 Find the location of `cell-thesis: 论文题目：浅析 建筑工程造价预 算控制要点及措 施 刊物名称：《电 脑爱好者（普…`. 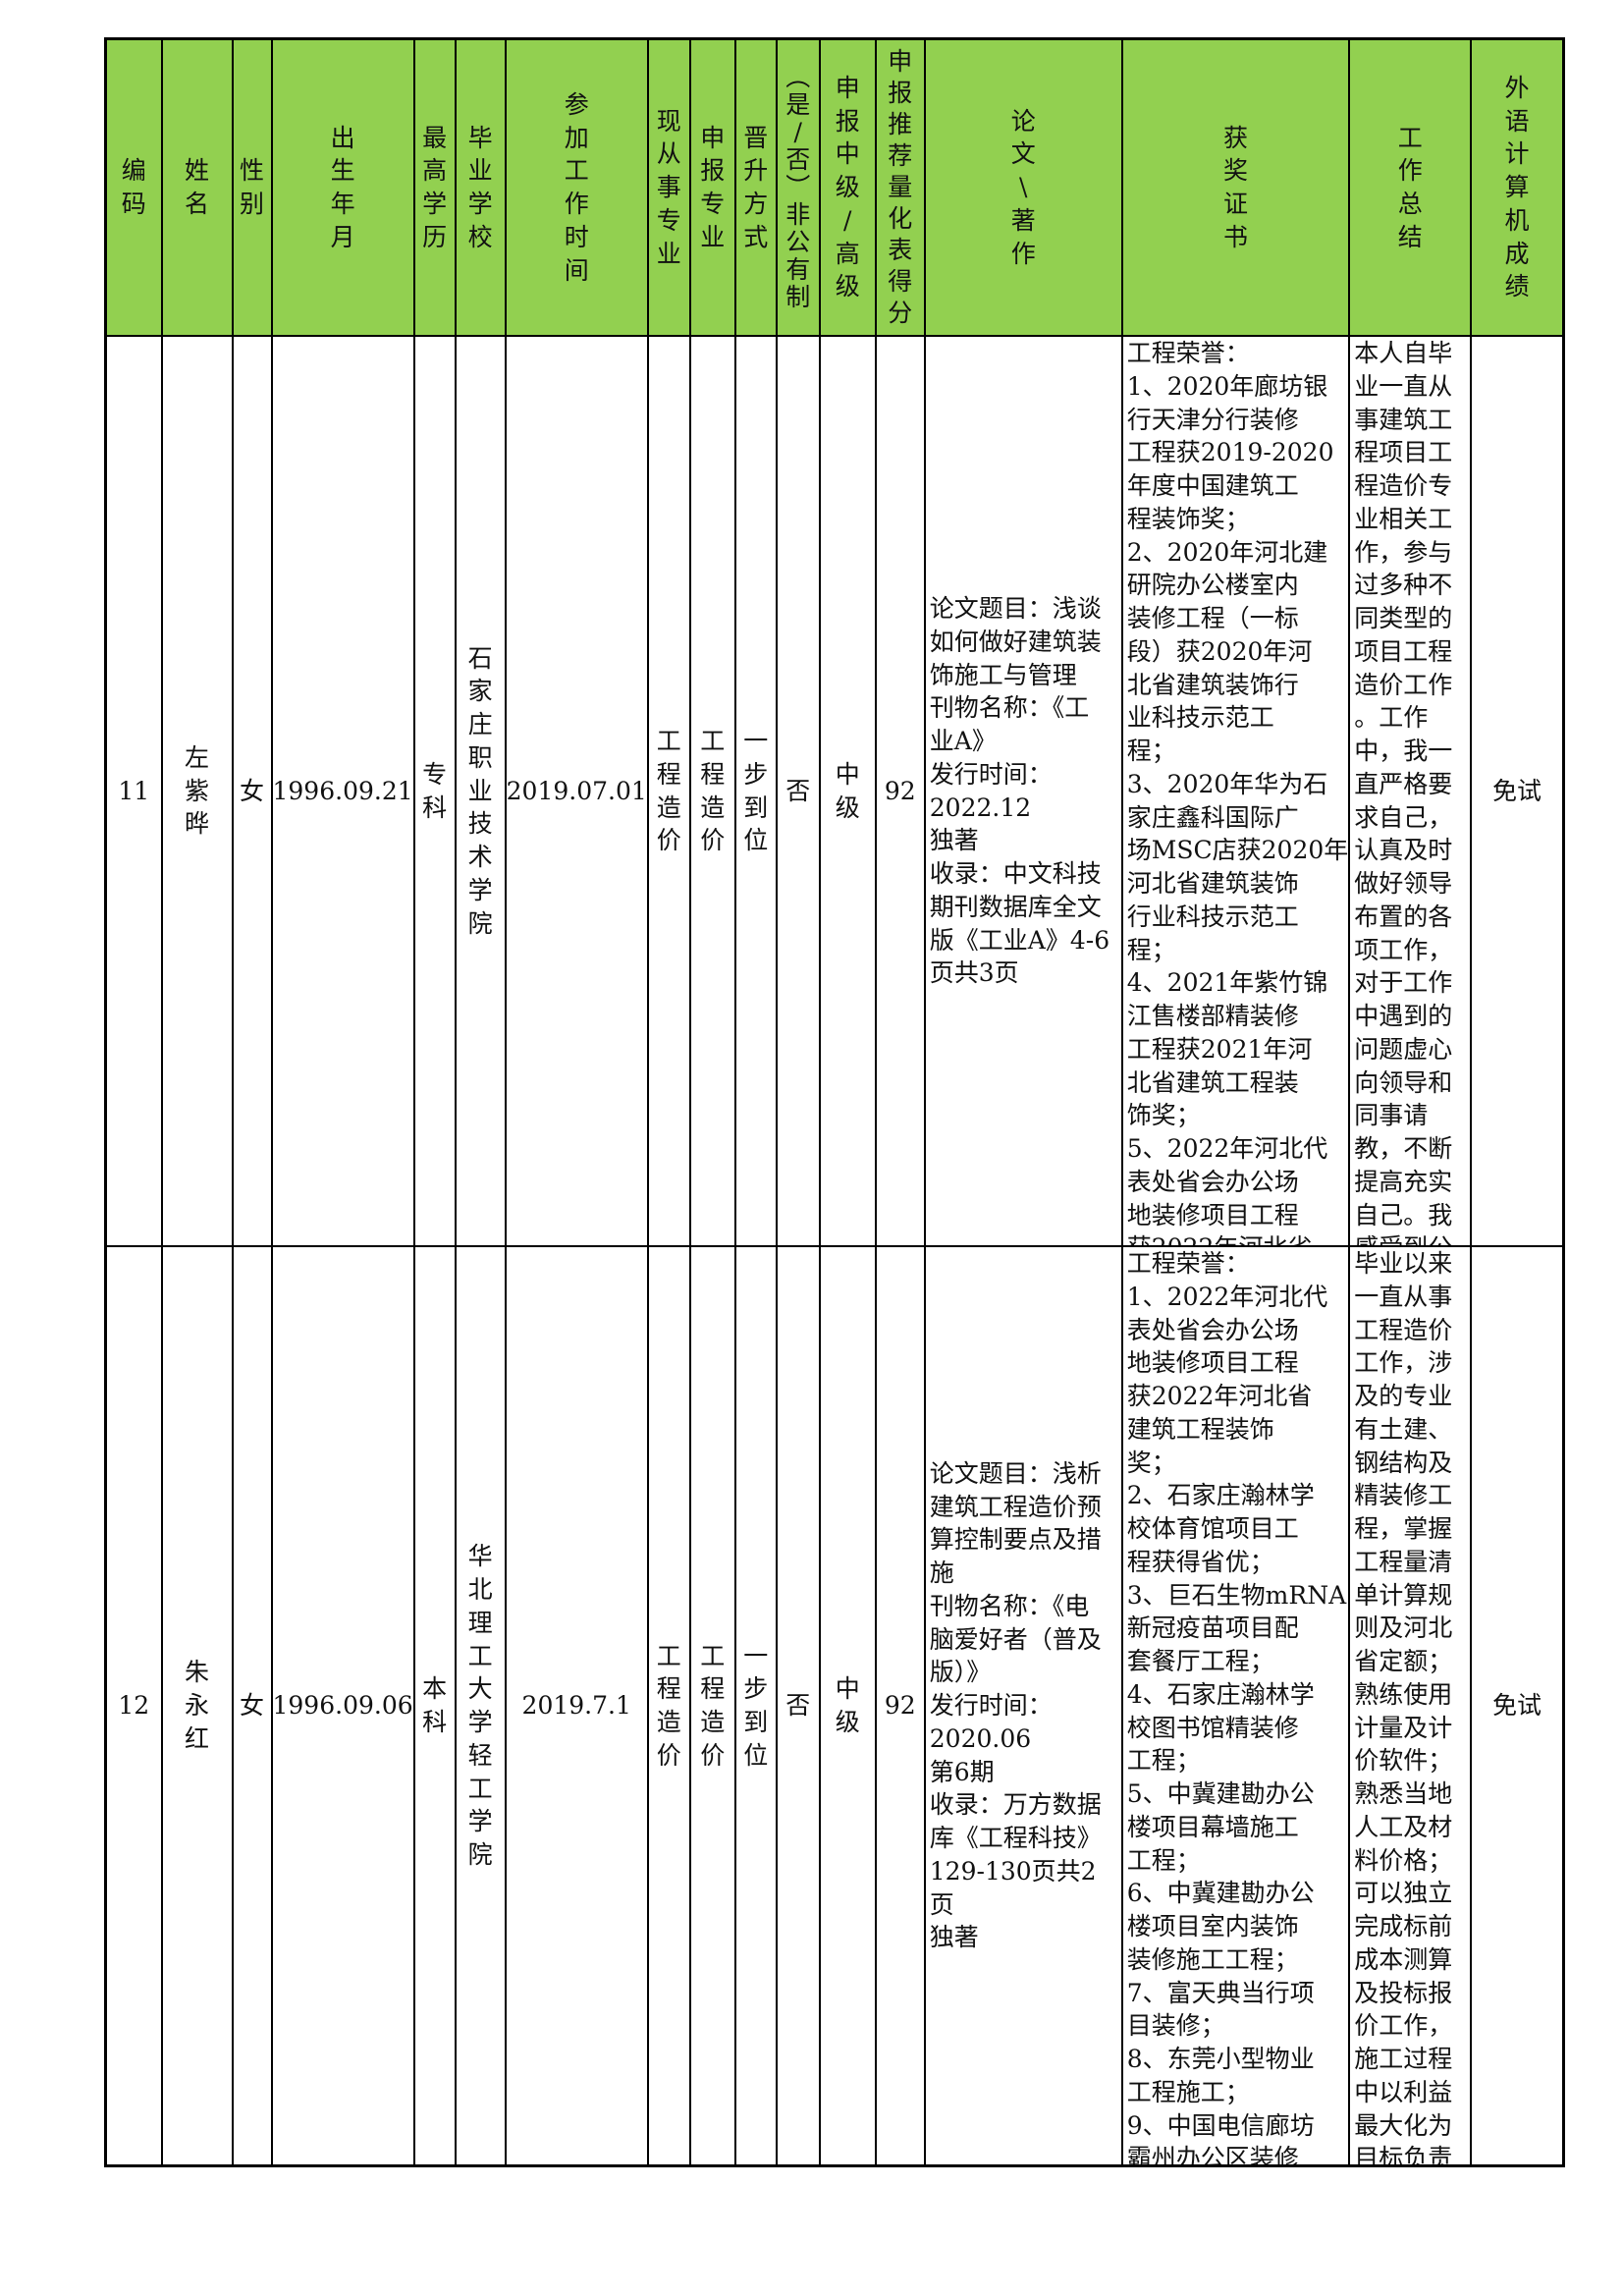

cell-thesis: 论文题目：浅析 建筑工程造价预 算控制要点及措 施 刊物名称：《电 脑爱好者（普… is located at coordinates (1023, 1706).